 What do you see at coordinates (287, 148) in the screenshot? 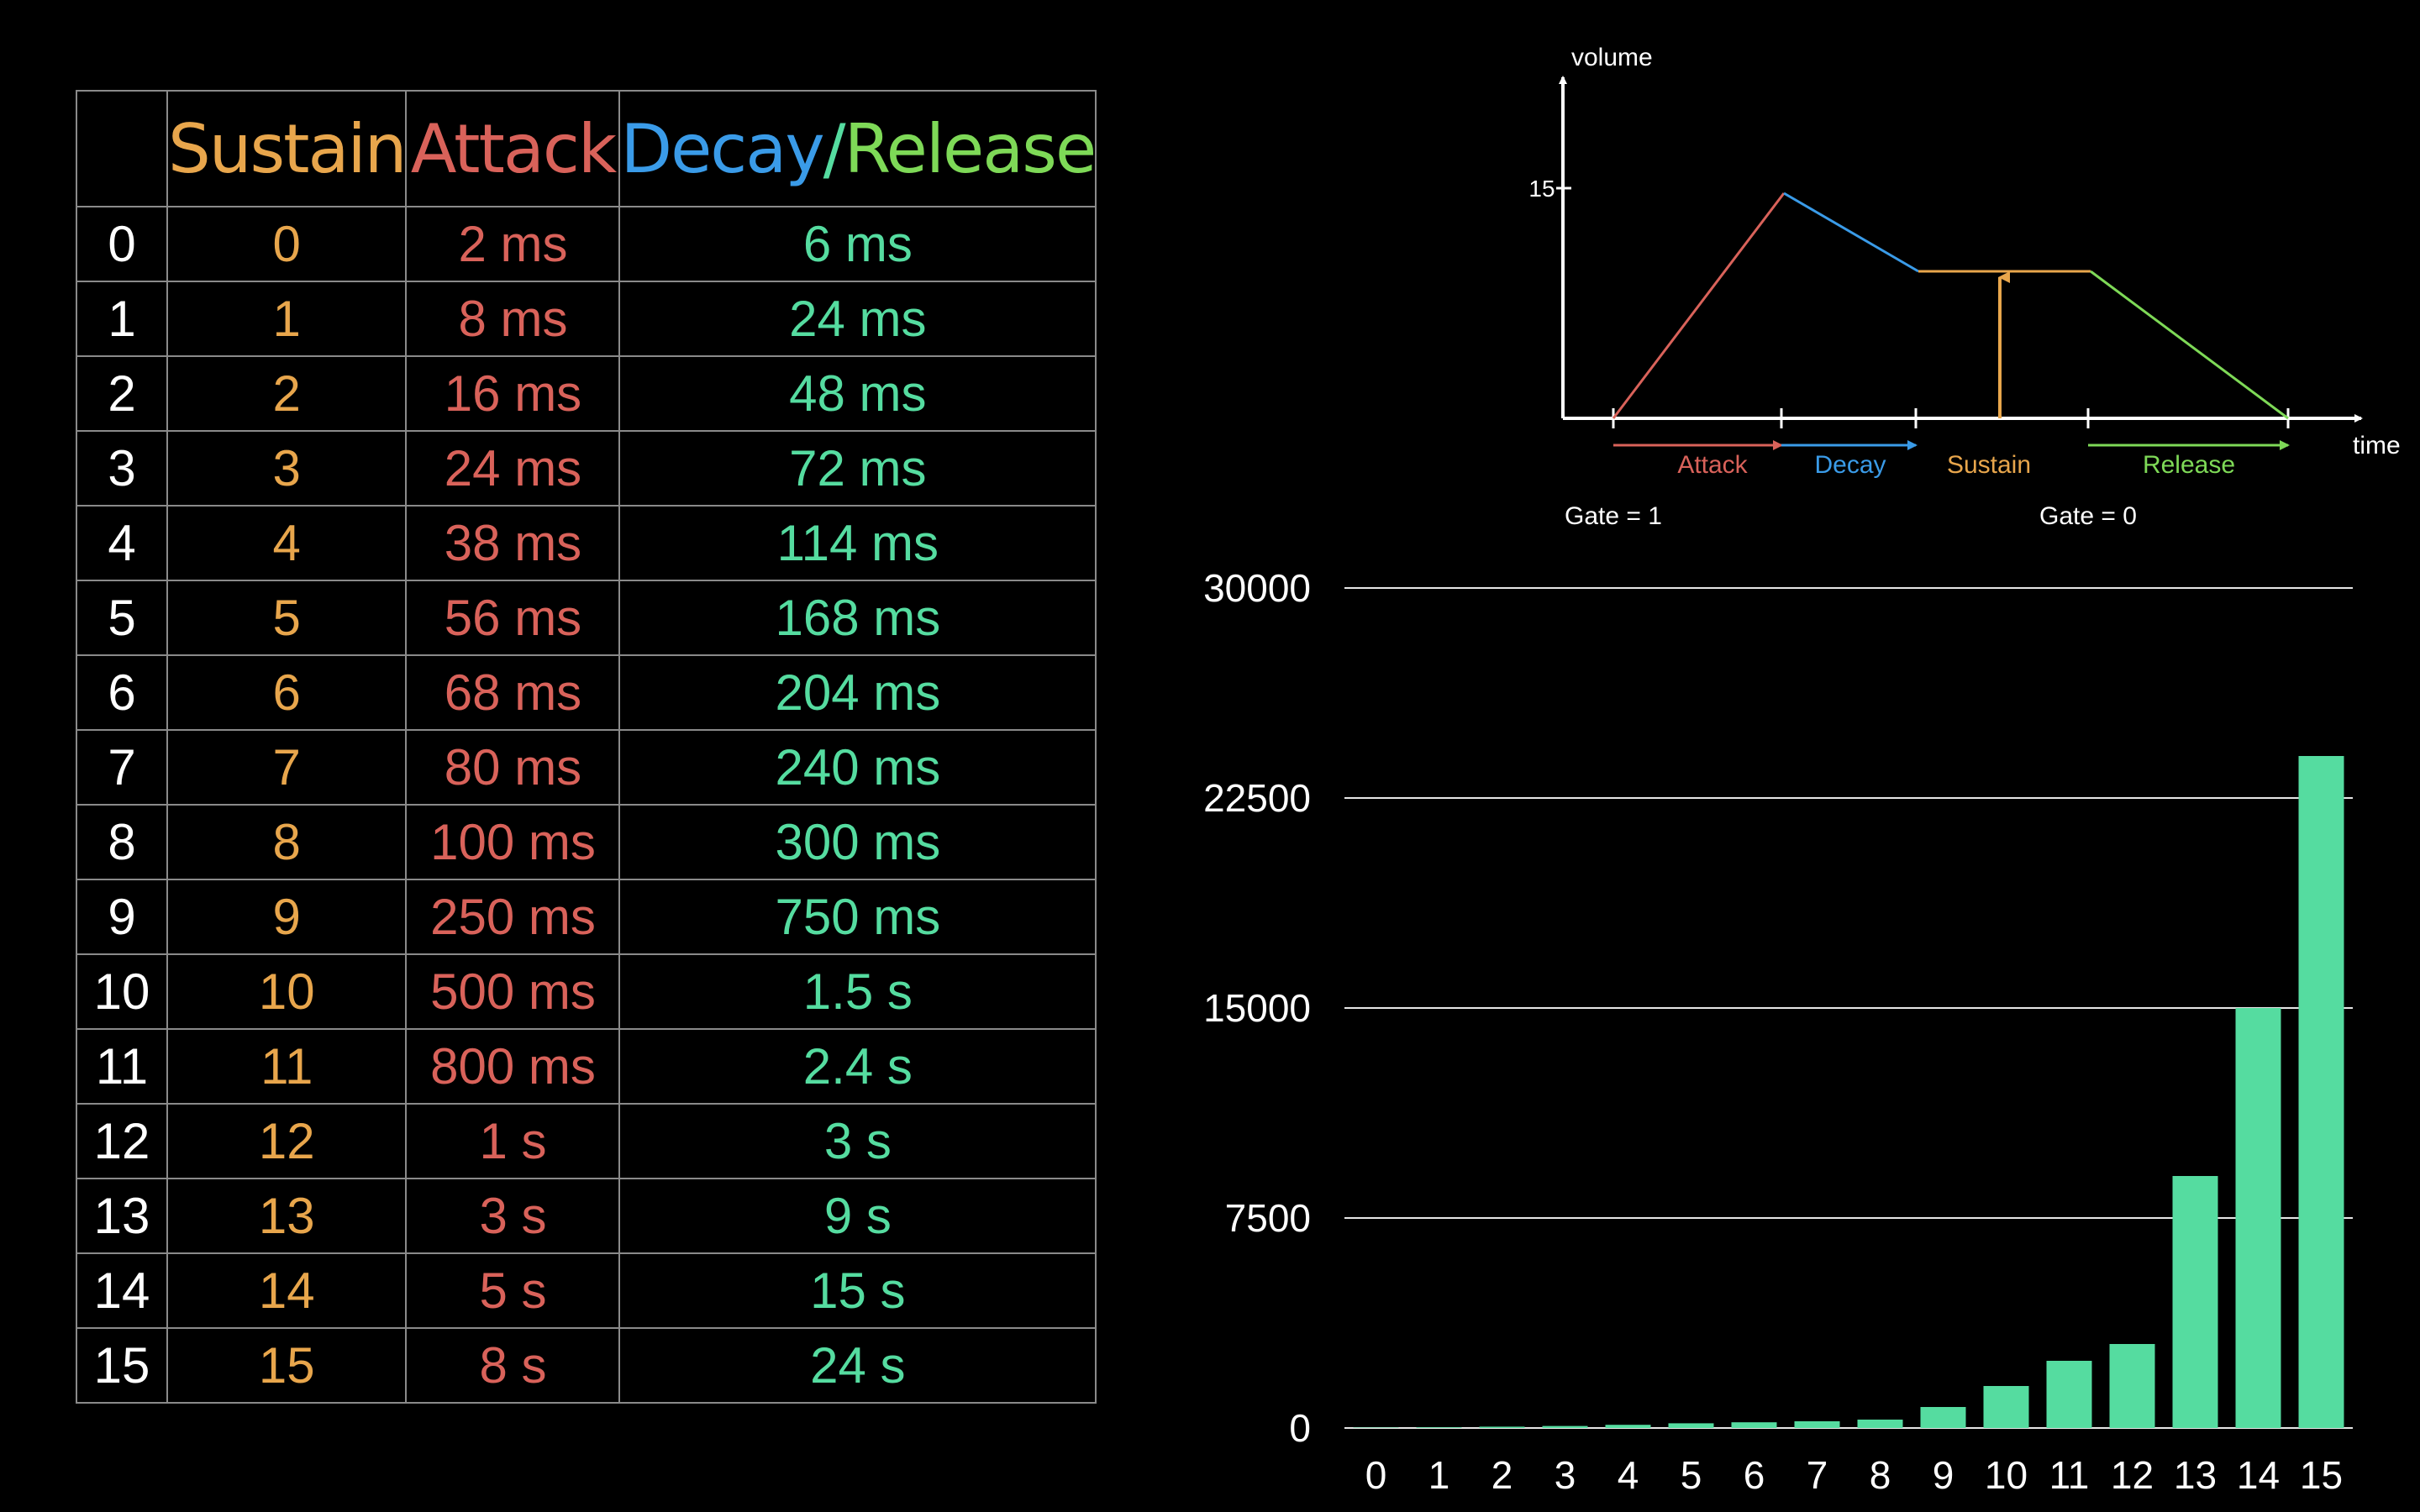
I see `header-sustain: Sustain` at bounding box center [287, 148].